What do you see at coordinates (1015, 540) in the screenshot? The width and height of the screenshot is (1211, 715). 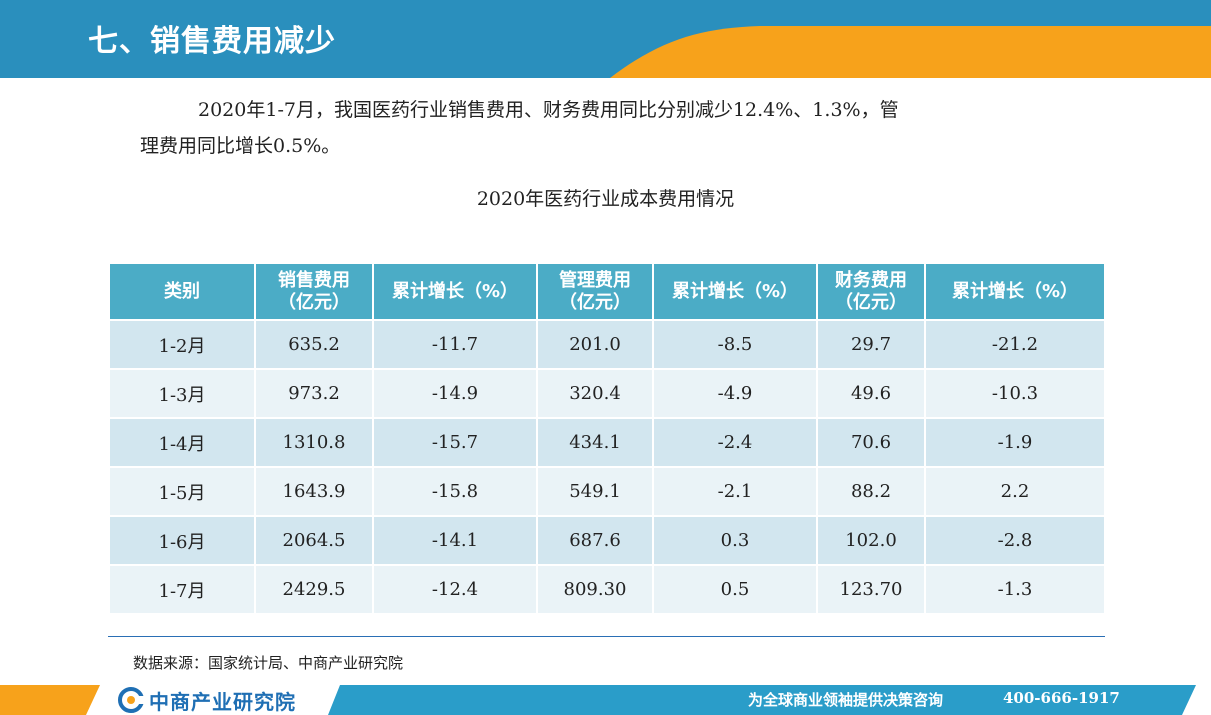 I see `table-cell: -2.8` at bounding box center [1015, 540].